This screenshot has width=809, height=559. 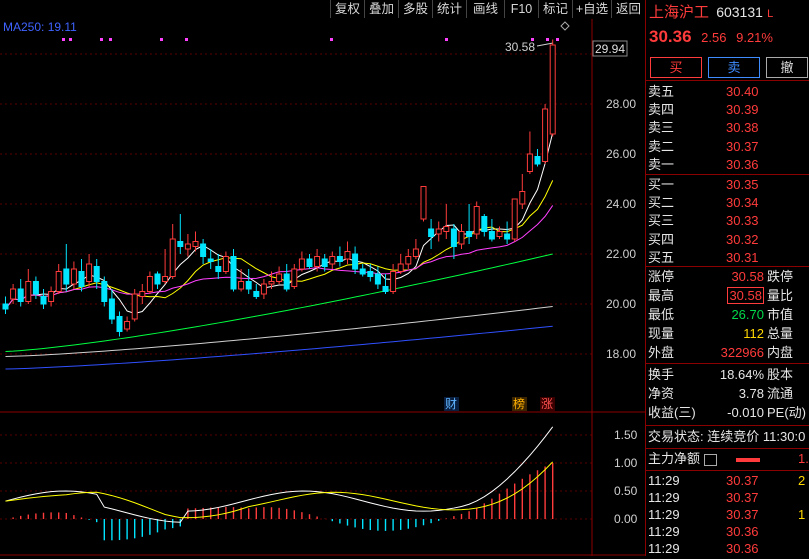 I want to click on tick-row-1: 11:29 30.37, so click(x=728, y=498).